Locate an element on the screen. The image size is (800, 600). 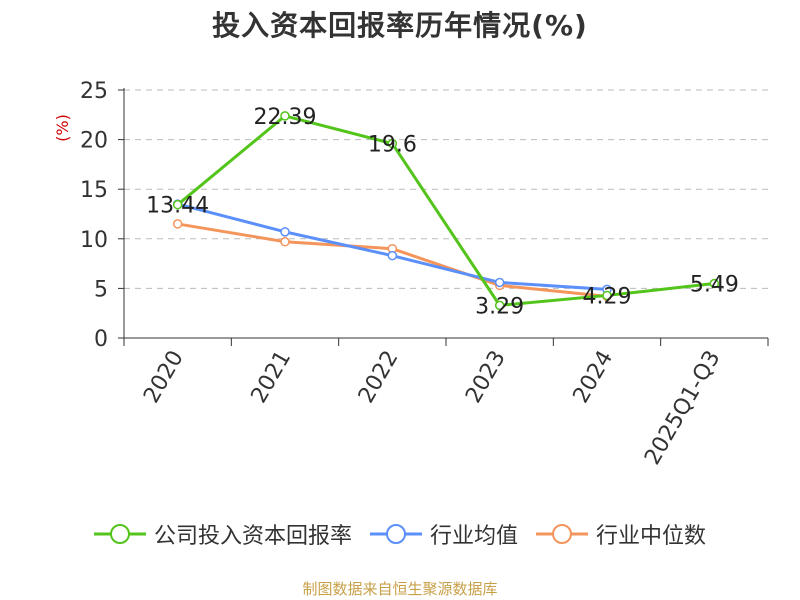
legend-label: 行业中位数 is located at coordinates (651, 536).